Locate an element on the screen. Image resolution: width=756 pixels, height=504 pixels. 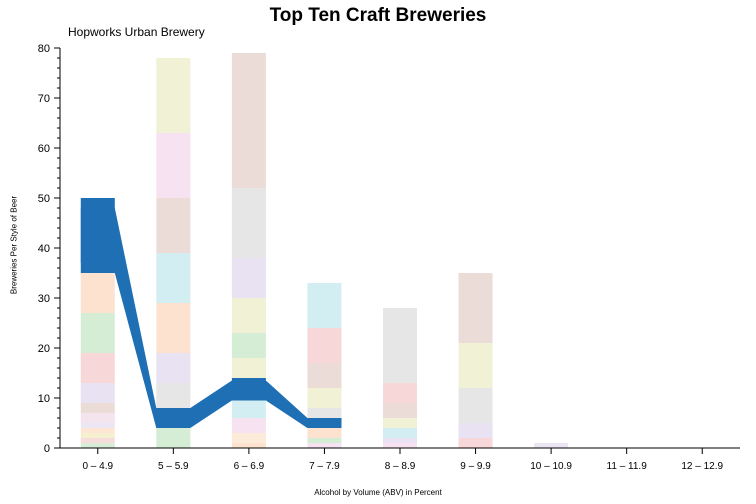
x-tick-label: 12 – 12.9 is located at coordinates (702, 466).